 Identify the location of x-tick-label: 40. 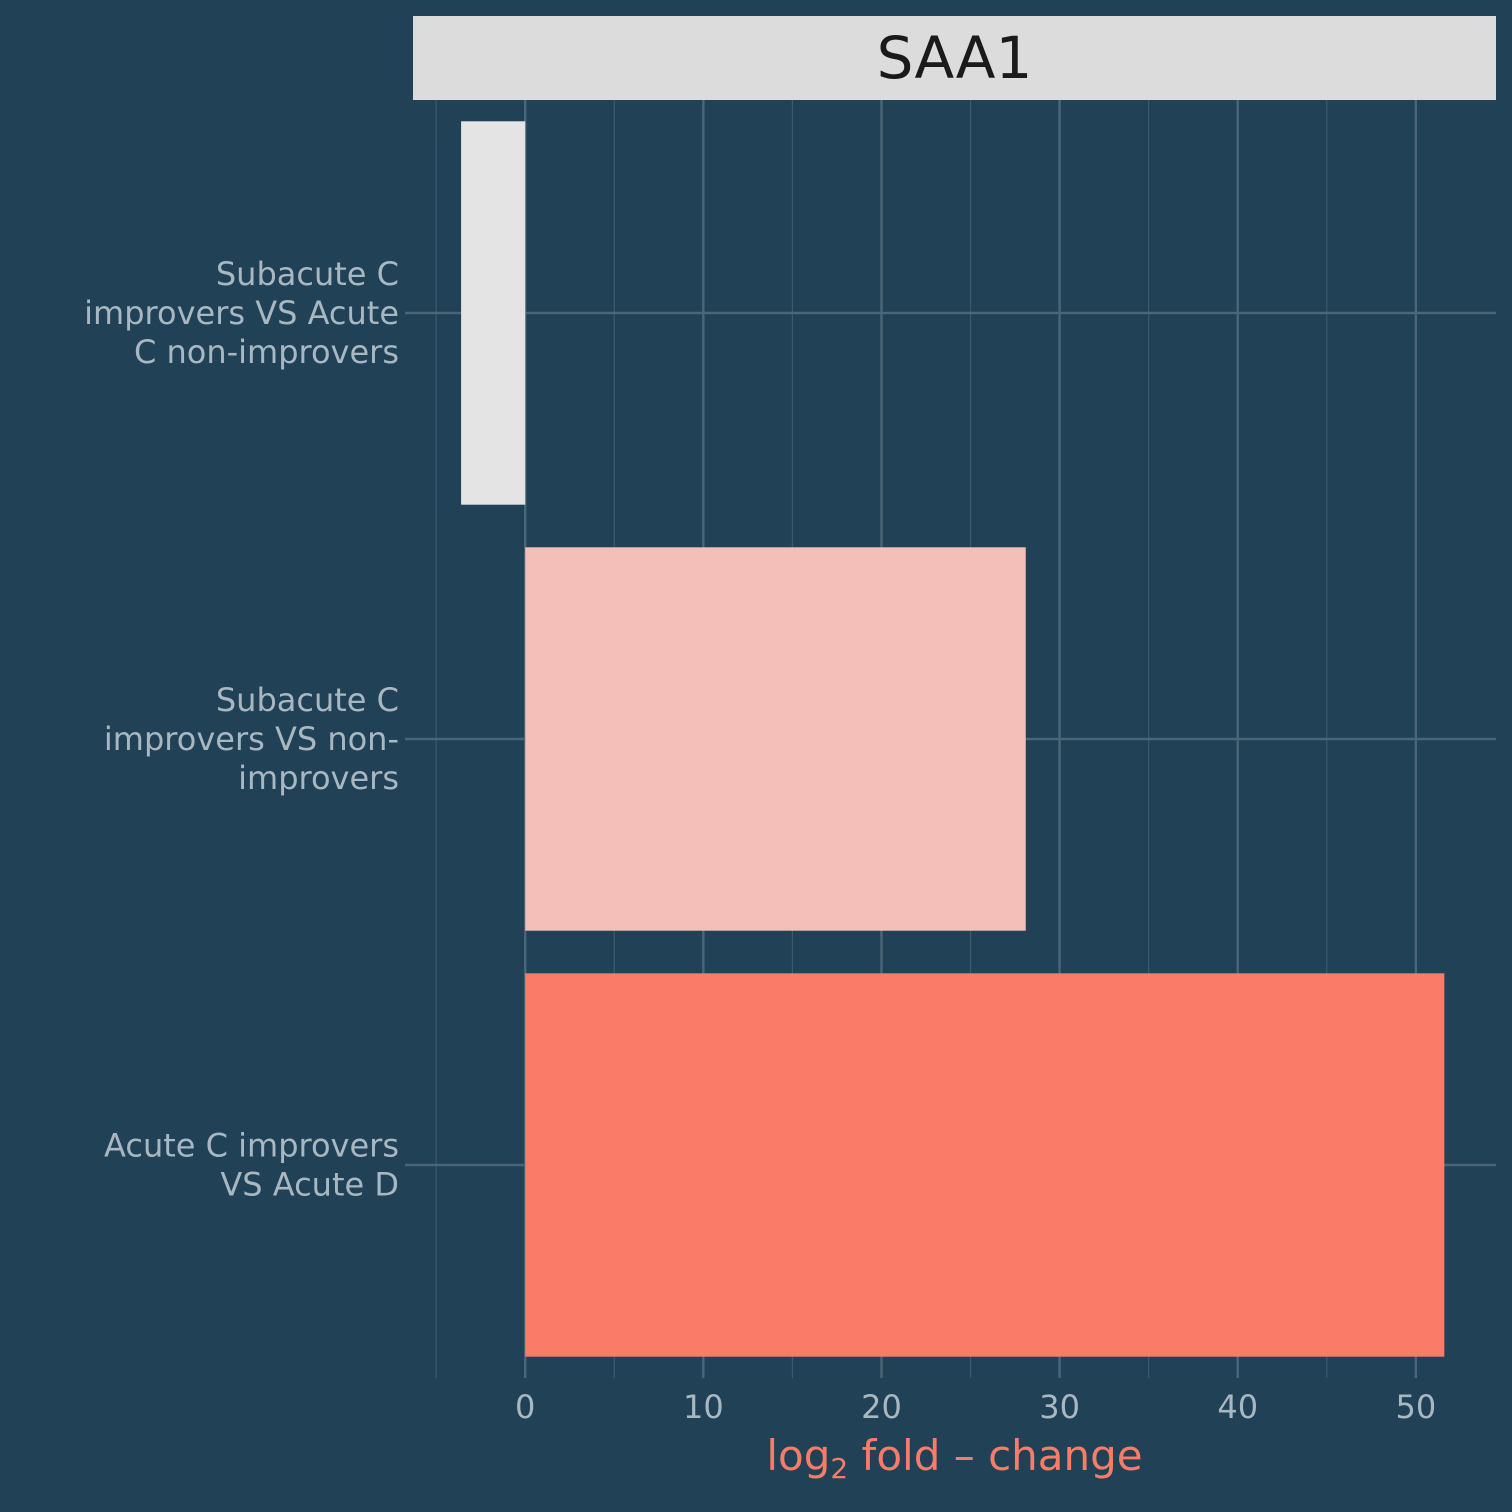
(1237, 1407).